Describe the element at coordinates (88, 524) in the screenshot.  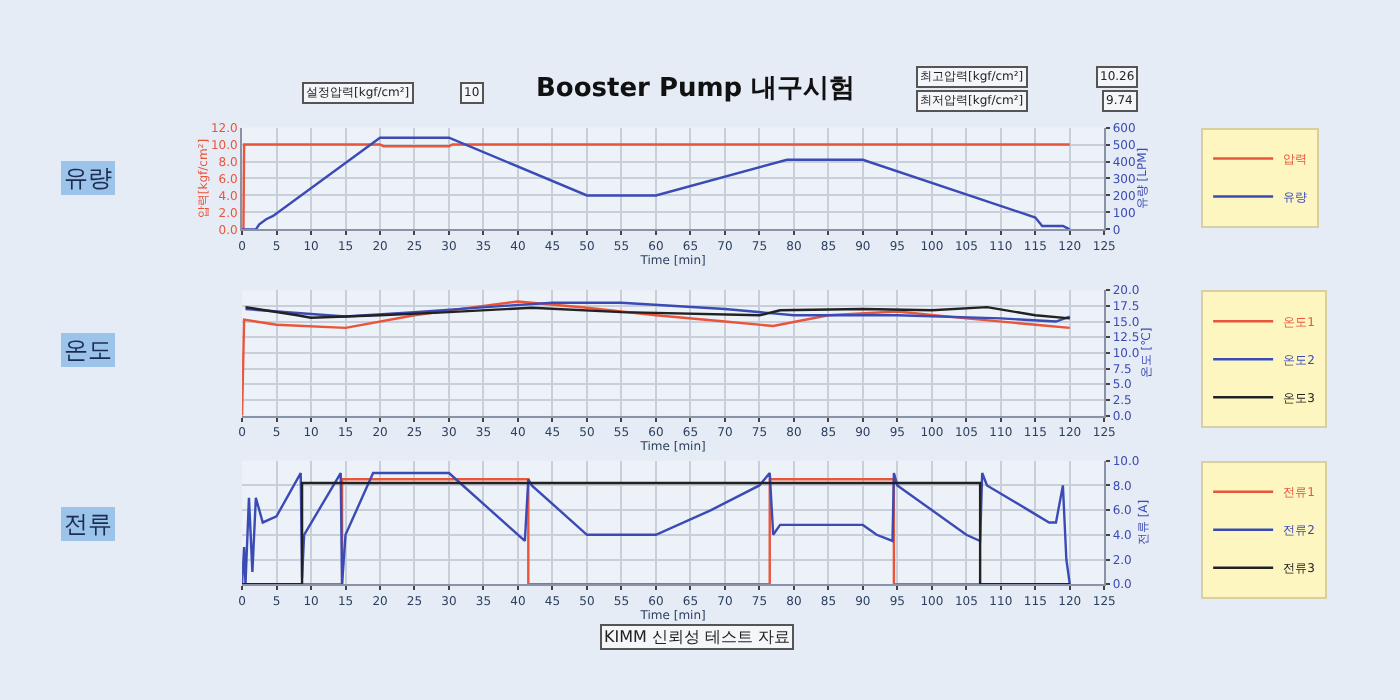
I see `text: 전류` at that location.